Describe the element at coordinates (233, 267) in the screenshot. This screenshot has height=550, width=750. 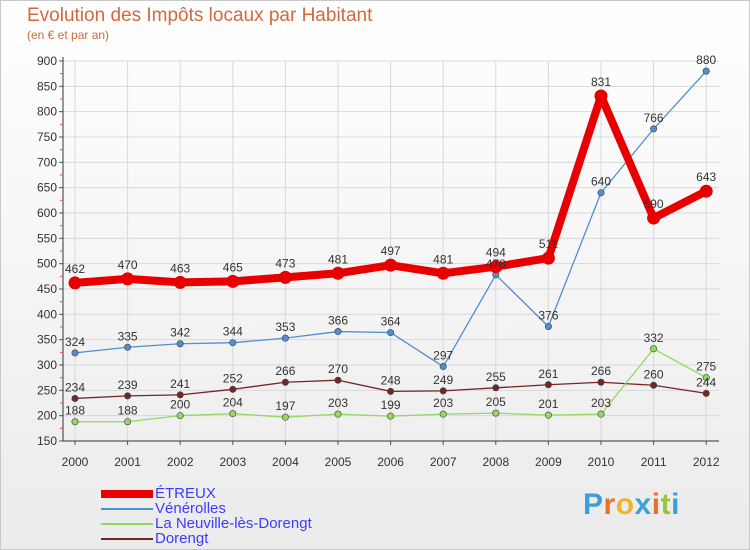
I see `data-label: 465` at that location.